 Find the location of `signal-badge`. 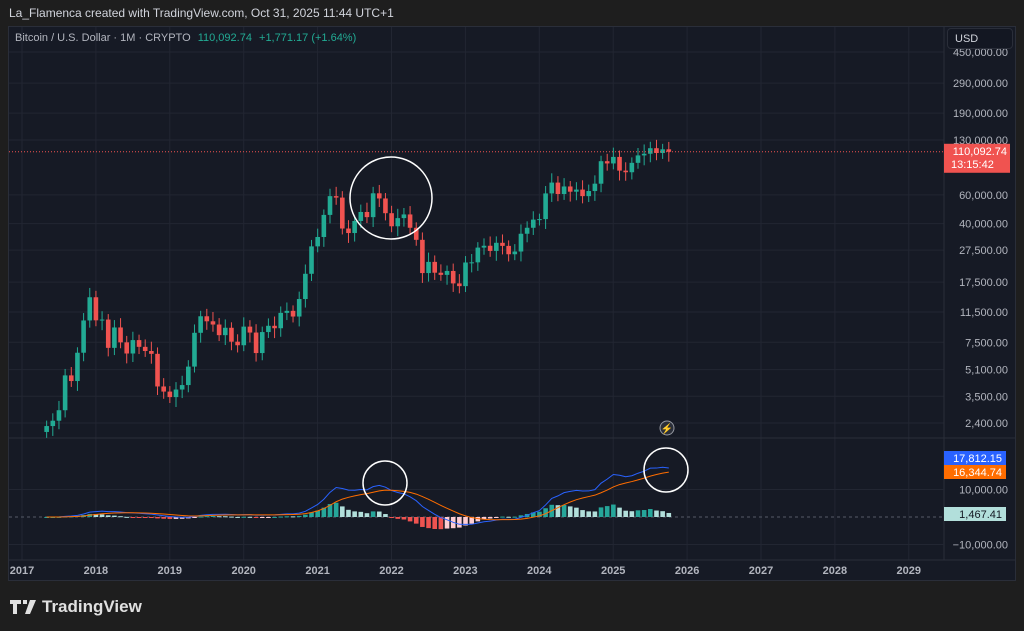

signal-badge is located at coordinates (975, 472).